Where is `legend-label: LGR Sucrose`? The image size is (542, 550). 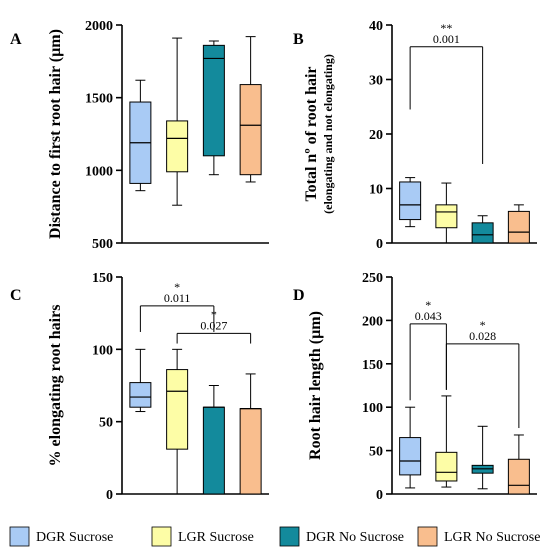 legend-label: LGR Sucrose is located at coordinates (216, 537).